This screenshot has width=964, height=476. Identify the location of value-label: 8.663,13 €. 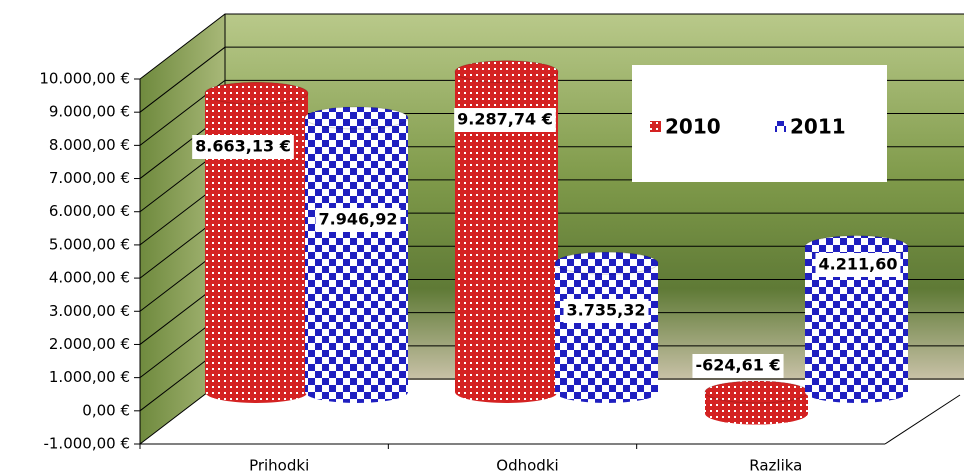
(243, 146).